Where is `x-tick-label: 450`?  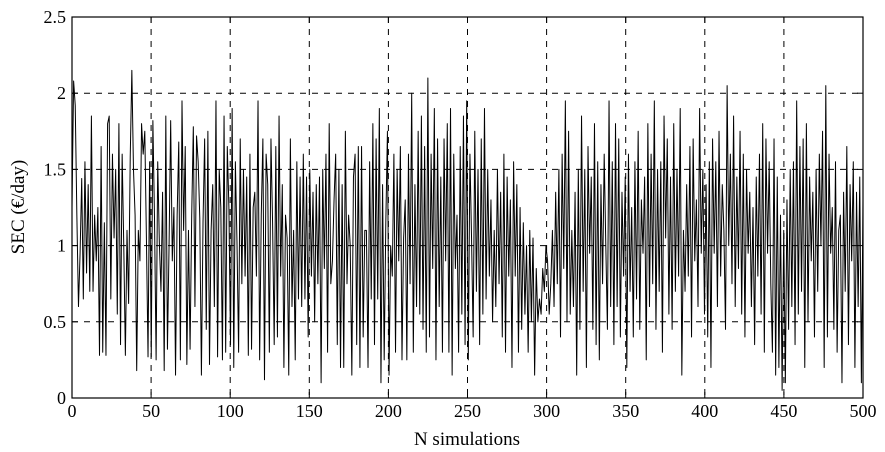
x-tick-label: 450 is located at coordinates (783, 411).